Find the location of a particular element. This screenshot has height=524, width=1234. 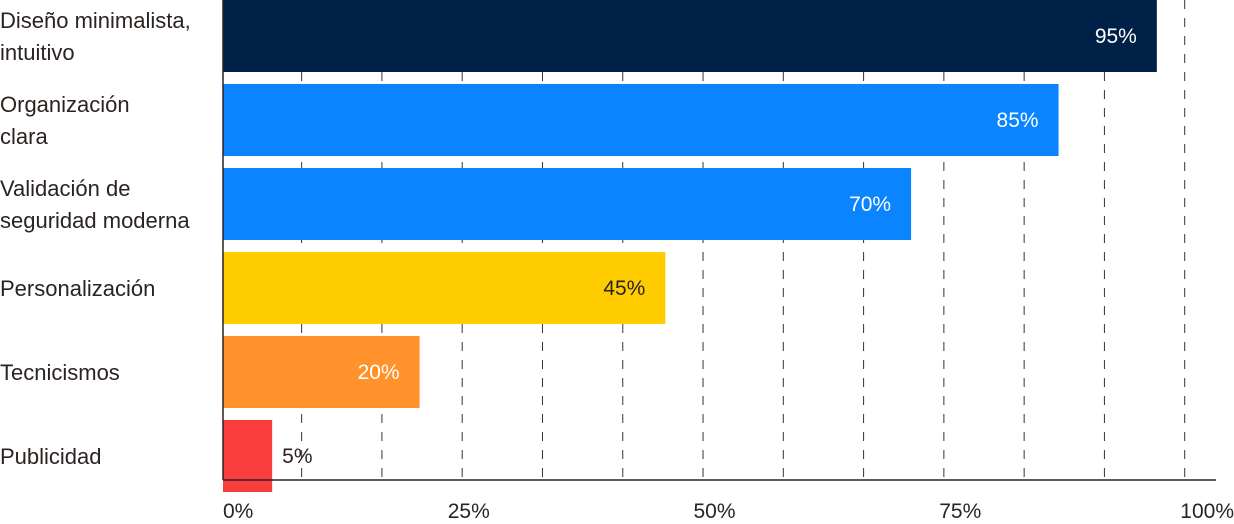

x-tick-label: 0% is located at coordinates (238, 511).